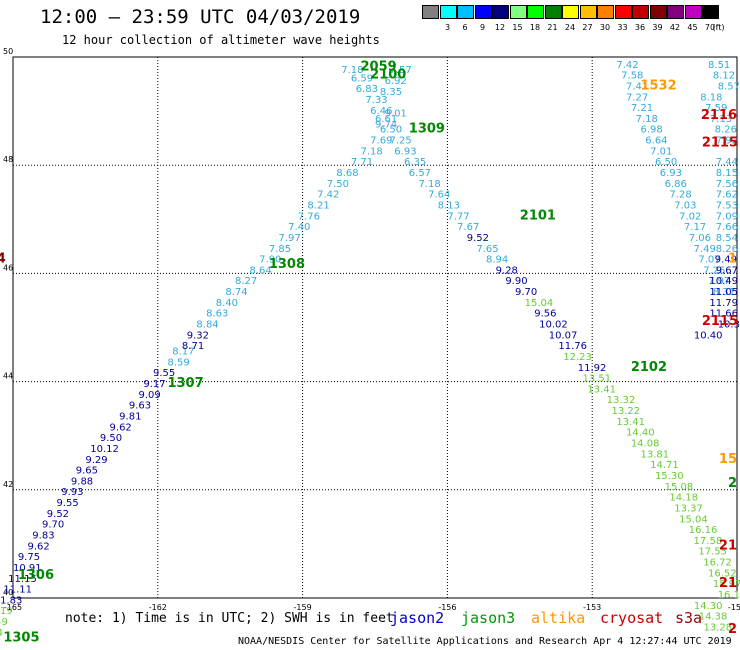 This screenshot has height=650, width=740. I want to click on scale-label: 6, so click(465, 27).